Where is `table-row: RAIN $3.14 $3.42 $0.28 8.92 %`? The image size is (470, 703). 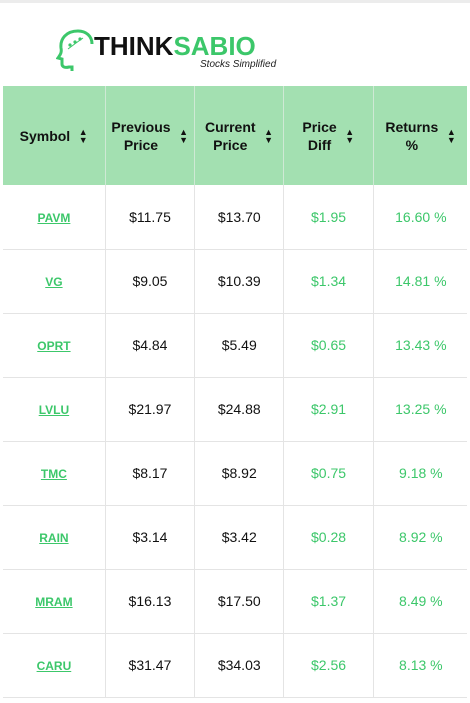
table-row: RAIN $3.14 $3.42 $0.28 8.92 % is located at coordinates (235, 537).